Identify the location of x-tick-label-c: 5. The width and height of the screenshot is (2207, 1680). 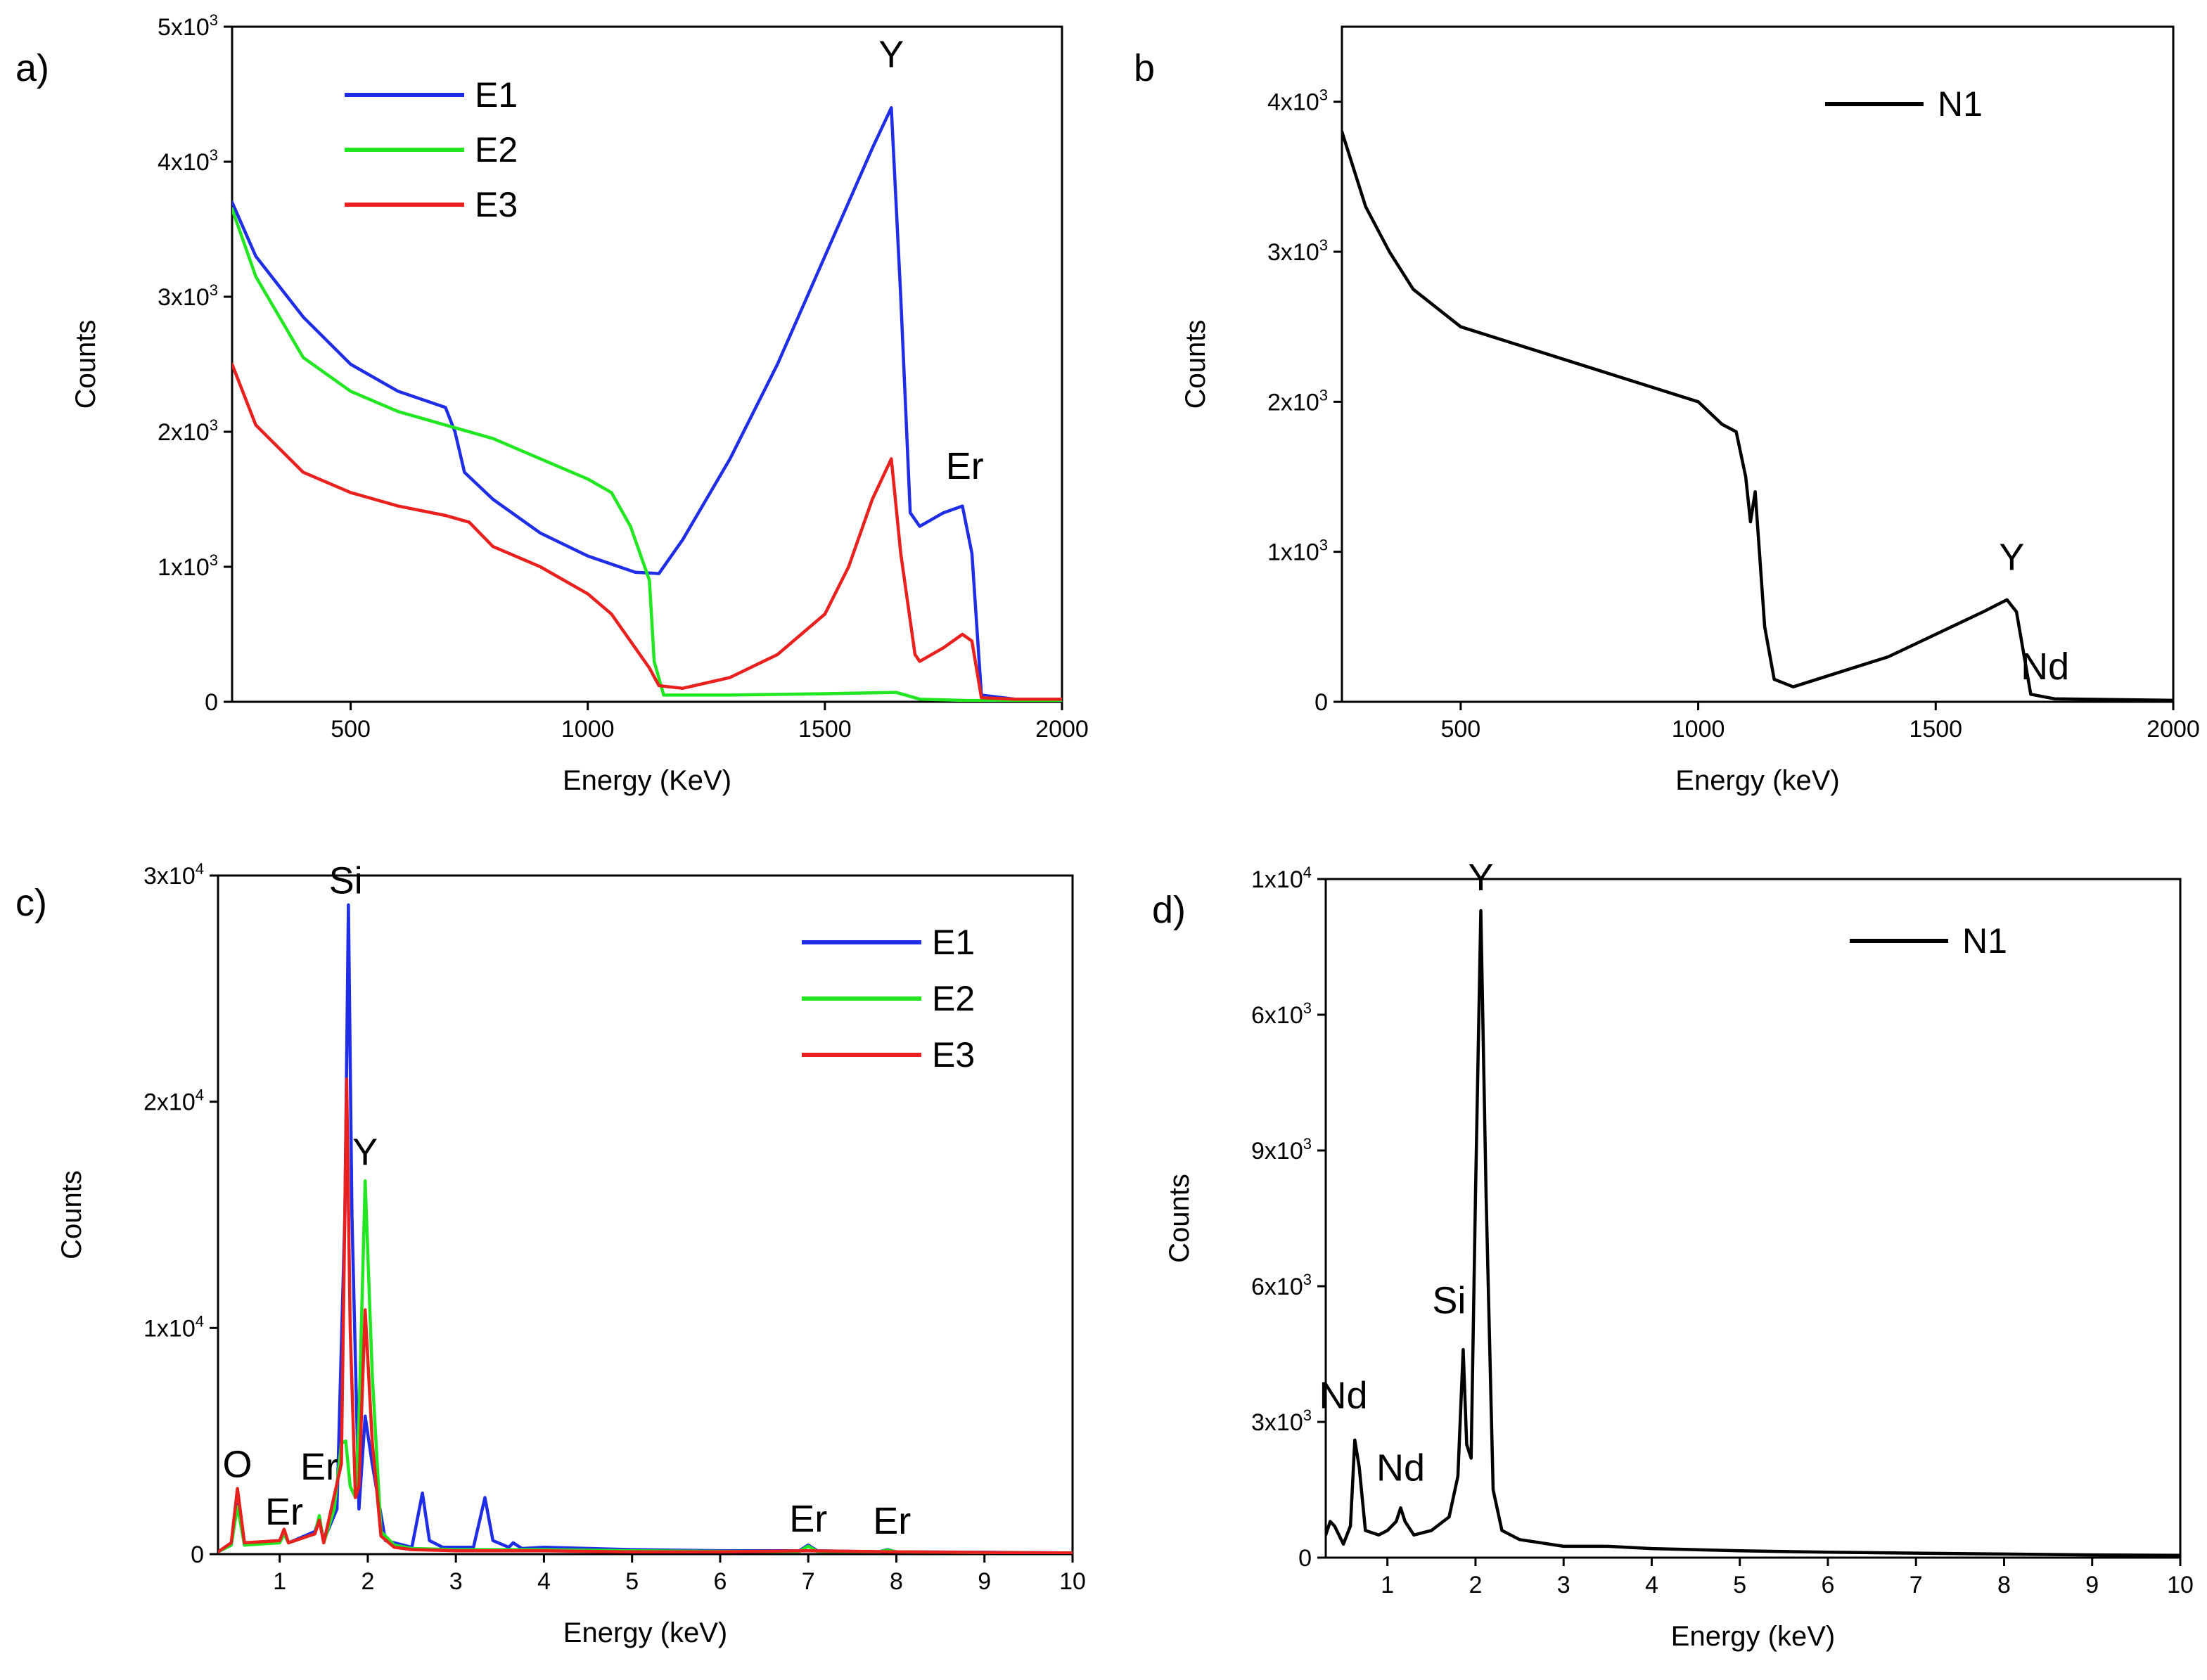
(632, 1581).